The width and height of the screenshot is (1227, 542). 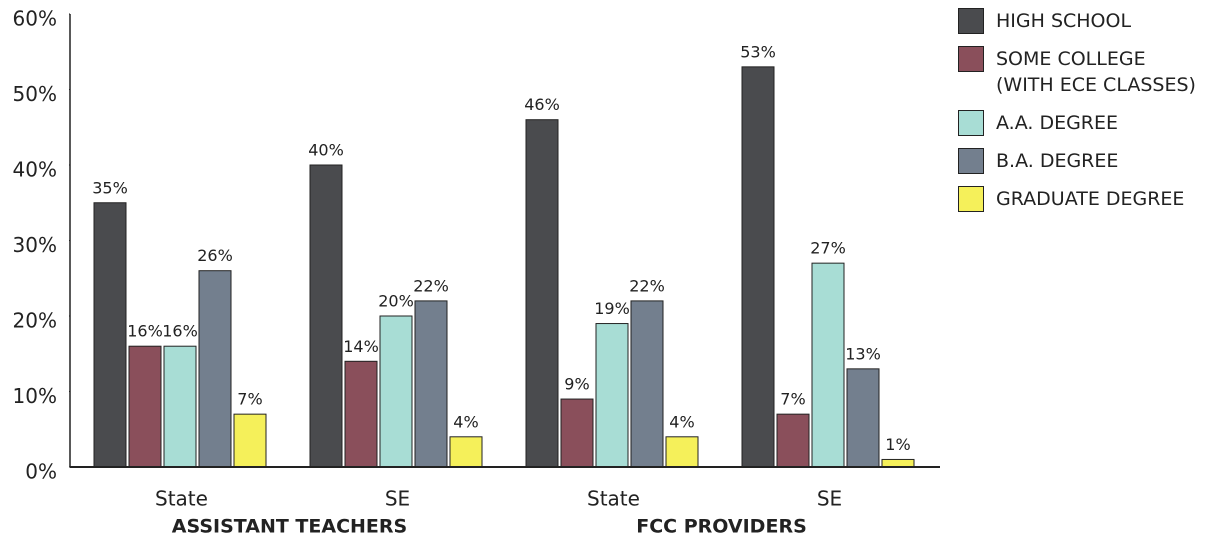 What do you see at coordinates (215, 255) in the screenshot?
I see `value-label: 26%` at bounding box center [215, 255].